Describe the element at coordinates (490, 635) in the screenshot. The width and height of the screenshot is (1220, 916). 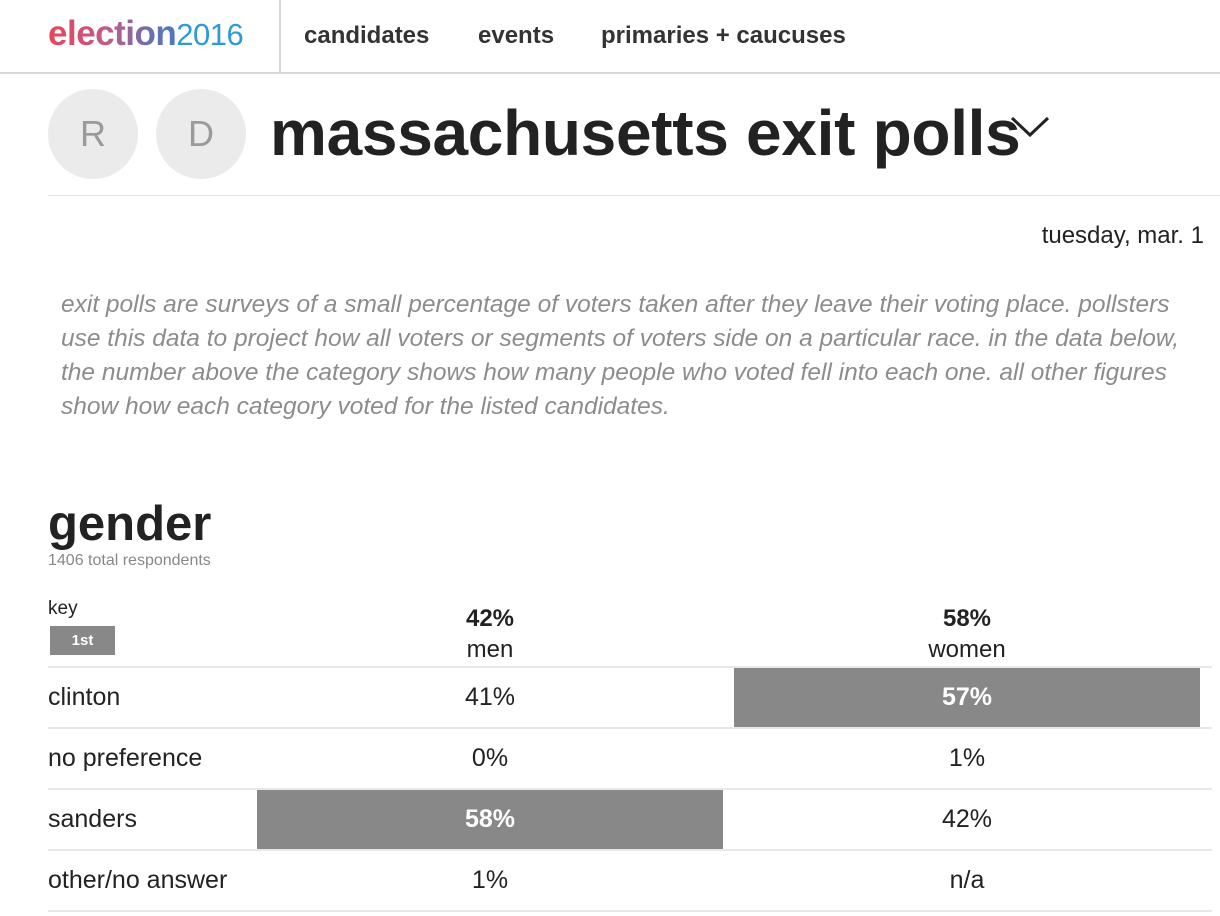
I see `column-header-men: 42% men` at that location.